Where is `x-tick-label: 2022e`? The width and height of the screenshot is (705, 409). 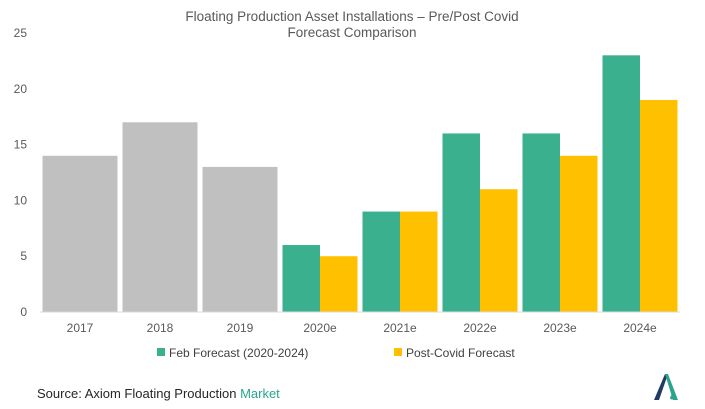 x-tick-label: 2022e is located at coordinates (480, 328).